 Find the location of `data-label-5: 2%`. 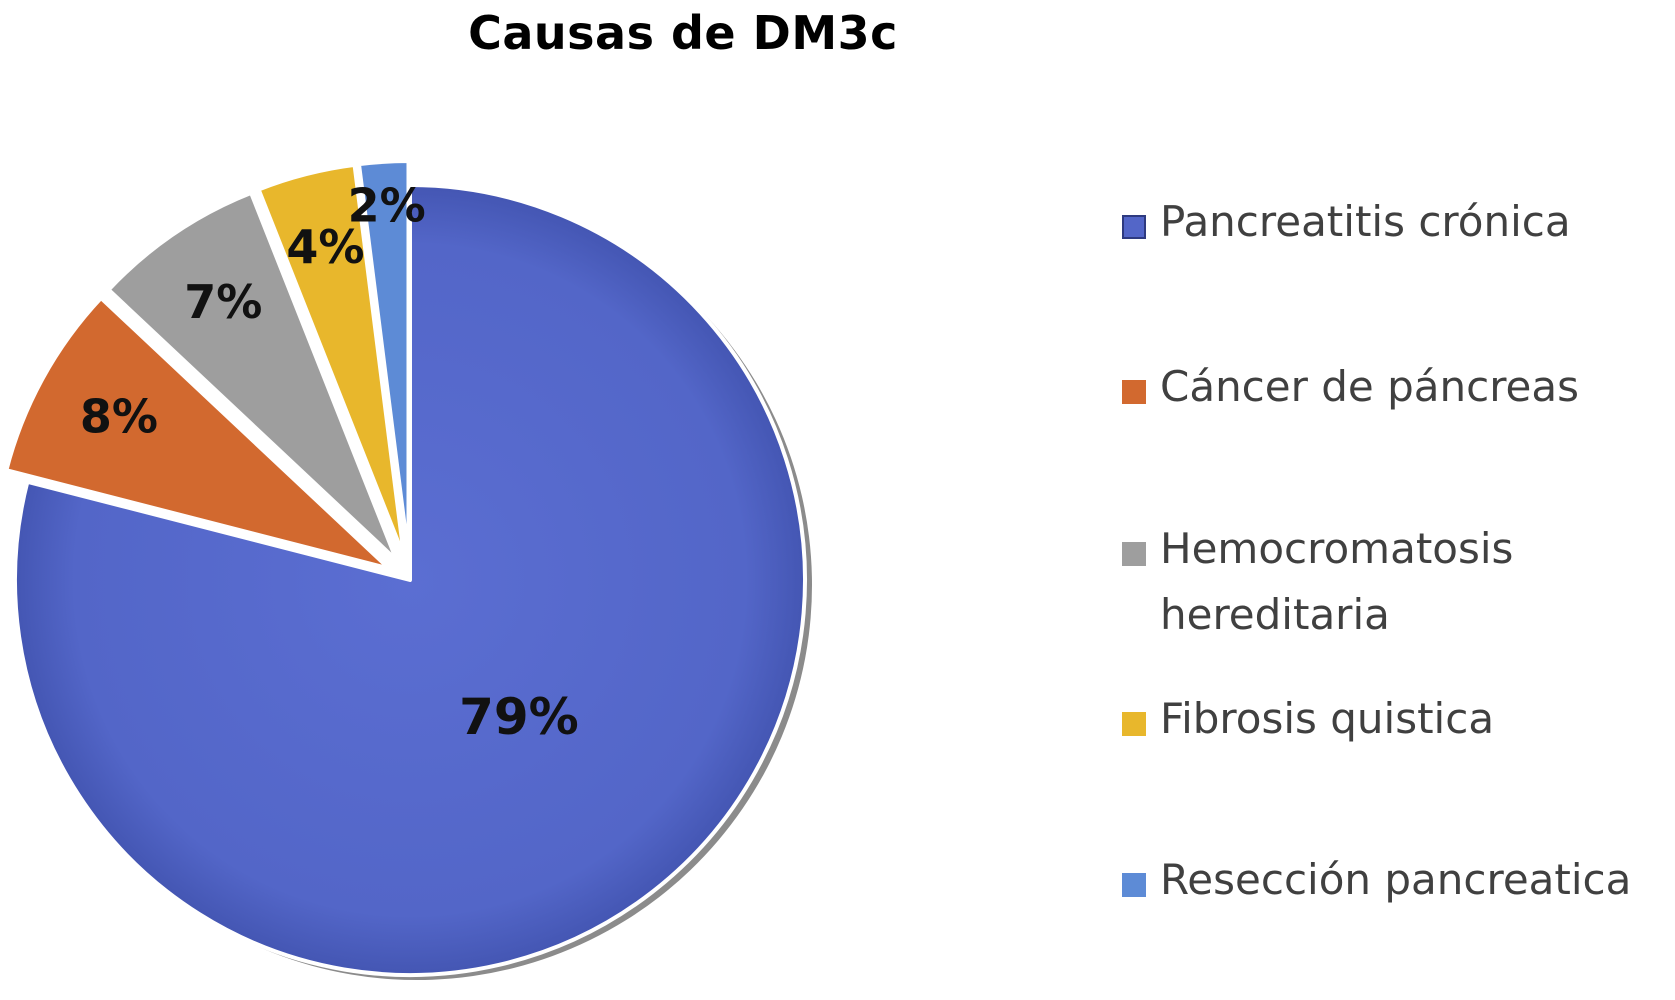

data-label-5: 2% is located at coordinates (387, 206).